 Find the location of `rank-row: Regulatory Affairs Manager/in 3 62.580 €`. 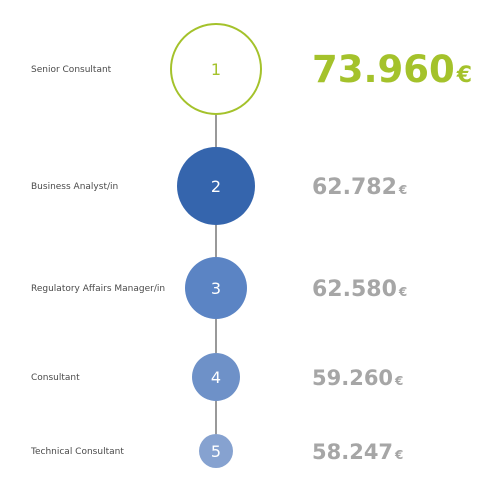

rank-row: Regulatory Affairs Manager/in 3 62.580 € is located at coordinates (219, 288).